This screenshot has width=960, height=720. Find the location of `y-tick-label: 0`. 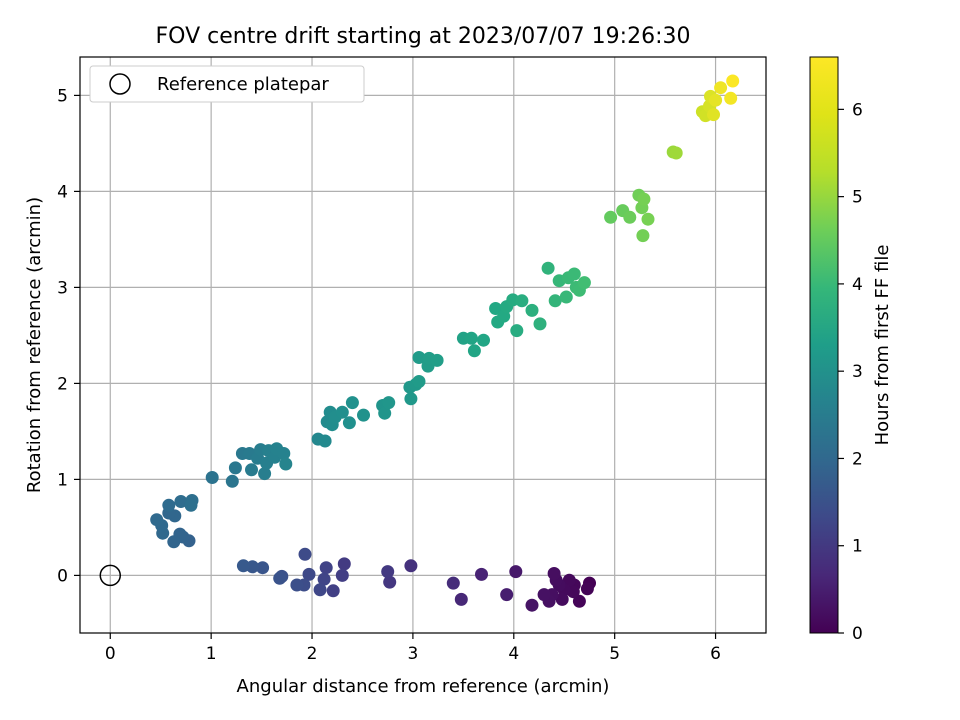

y-tick-label: 0 is located at coordinates (62, 576).